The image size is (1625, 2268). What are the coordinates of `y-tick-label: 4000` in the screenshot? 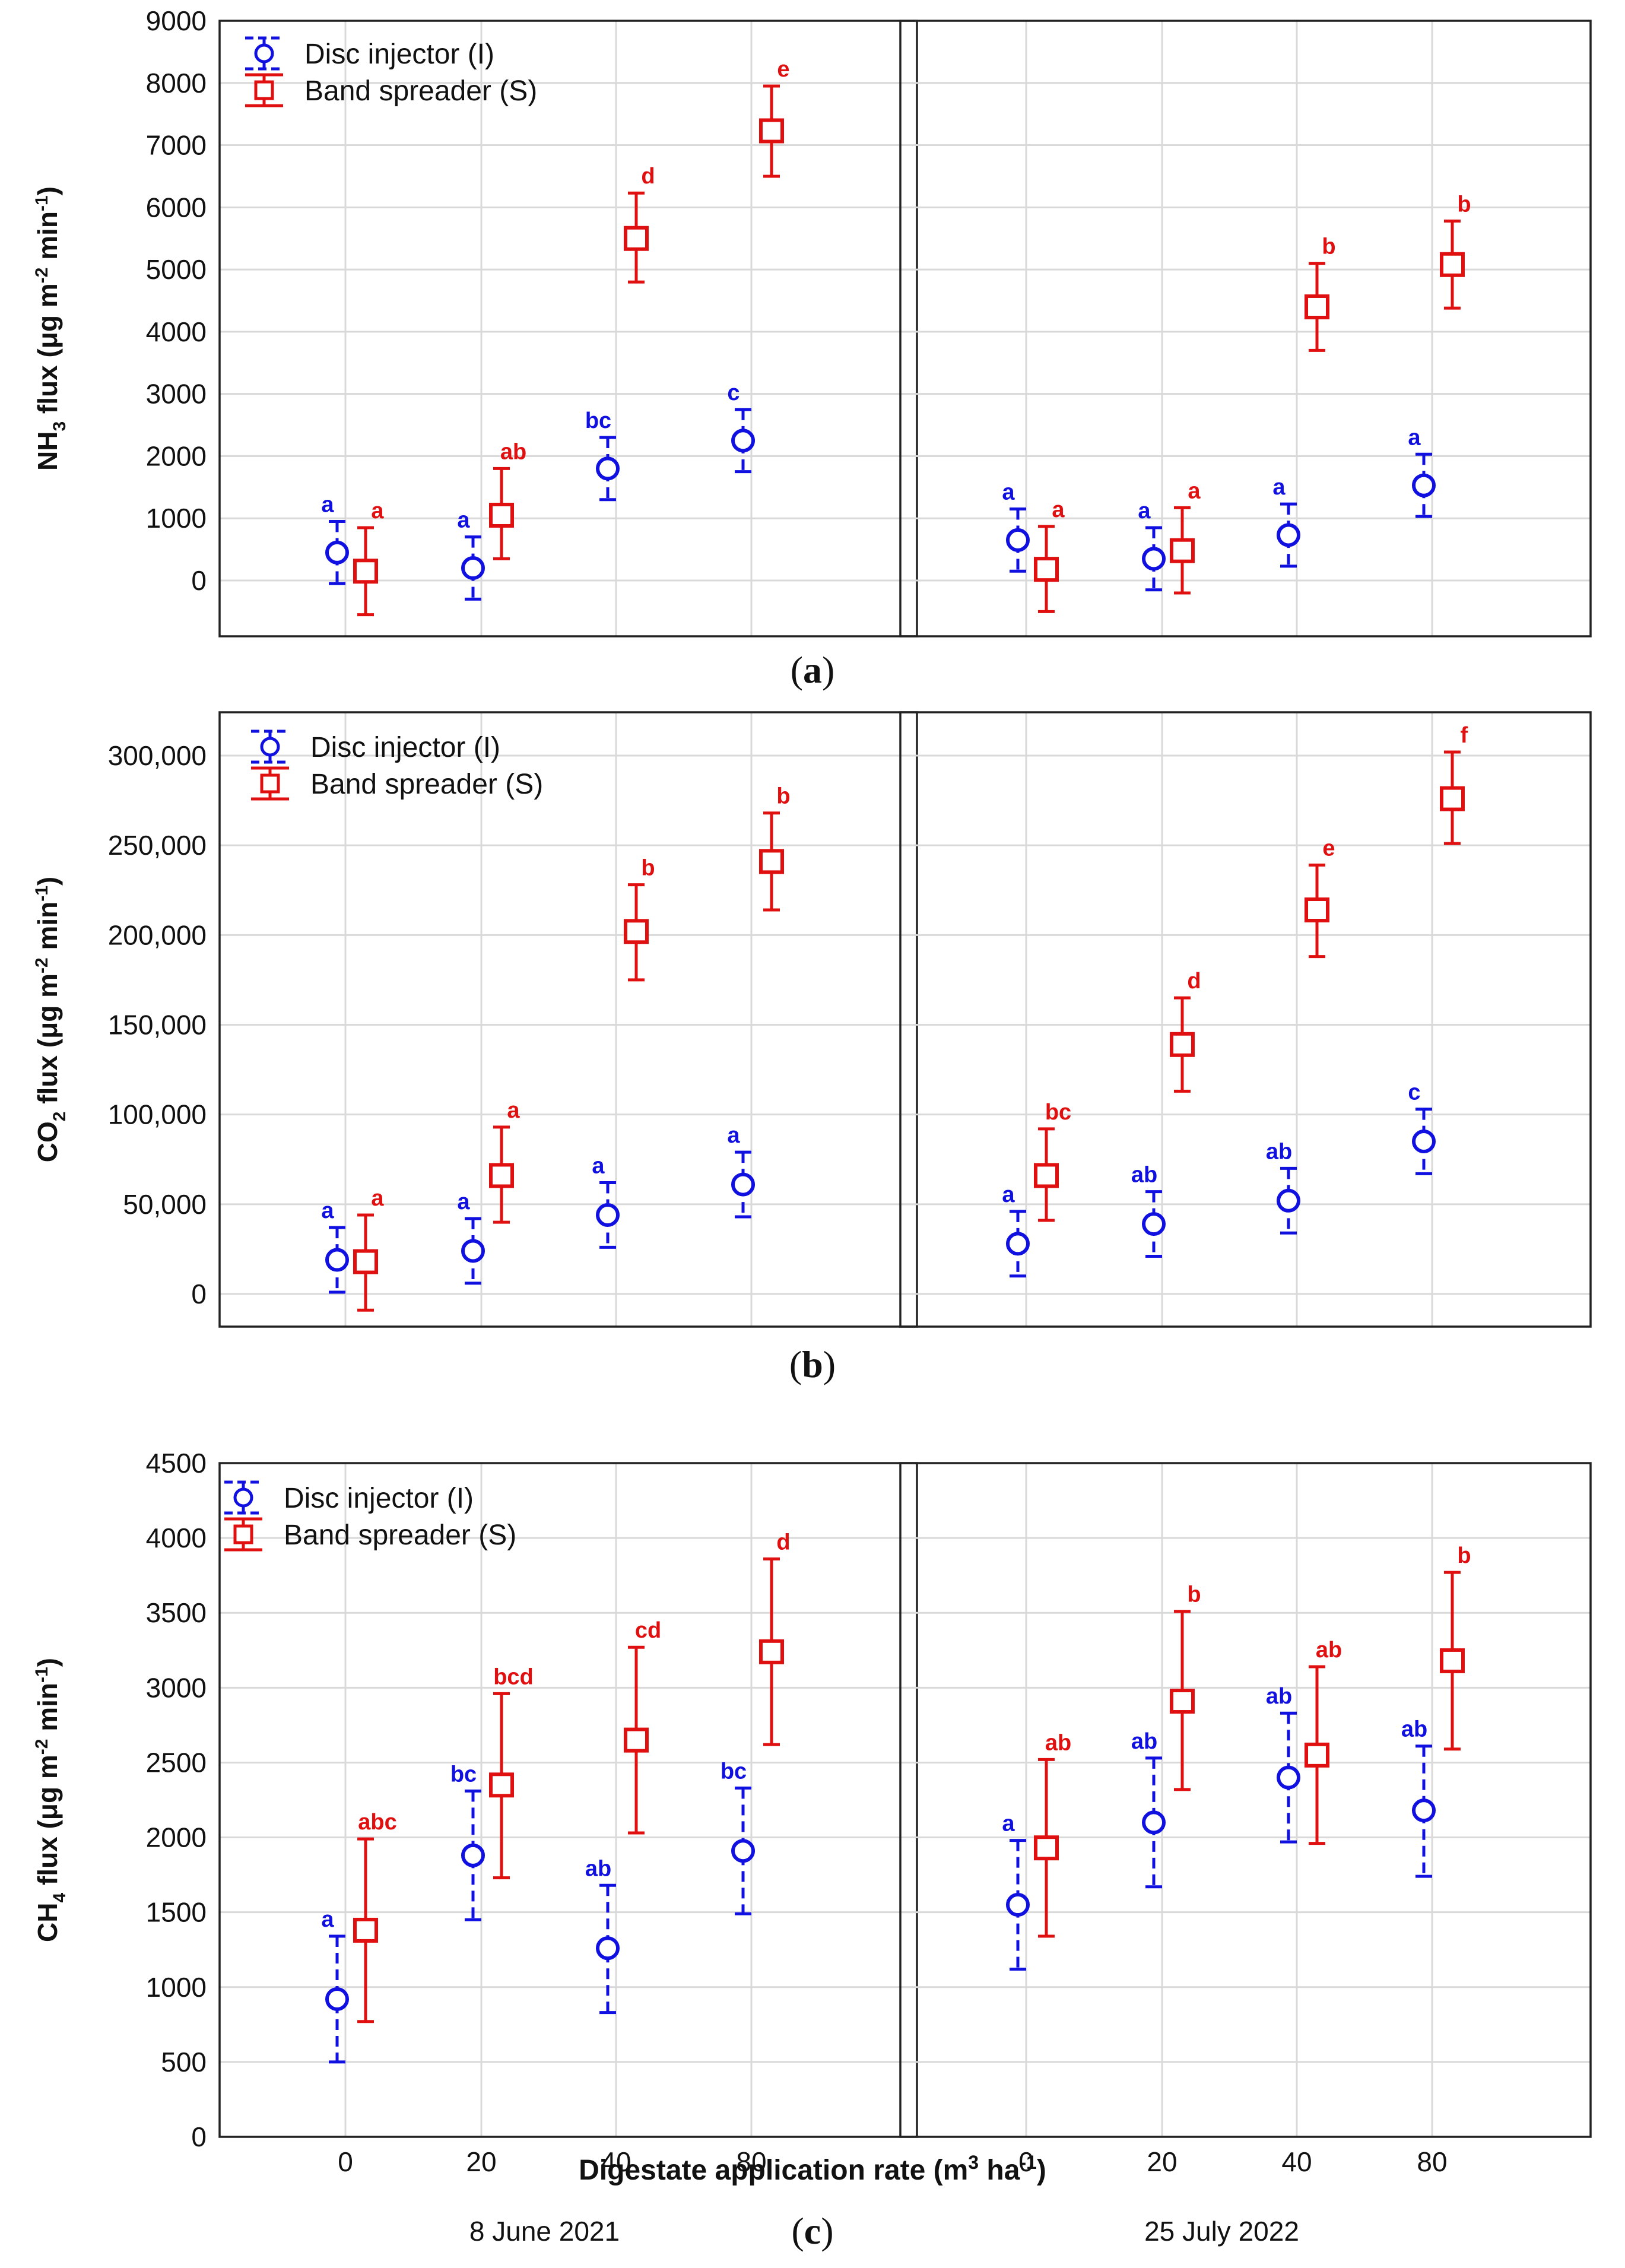 It's located at (176, 331).